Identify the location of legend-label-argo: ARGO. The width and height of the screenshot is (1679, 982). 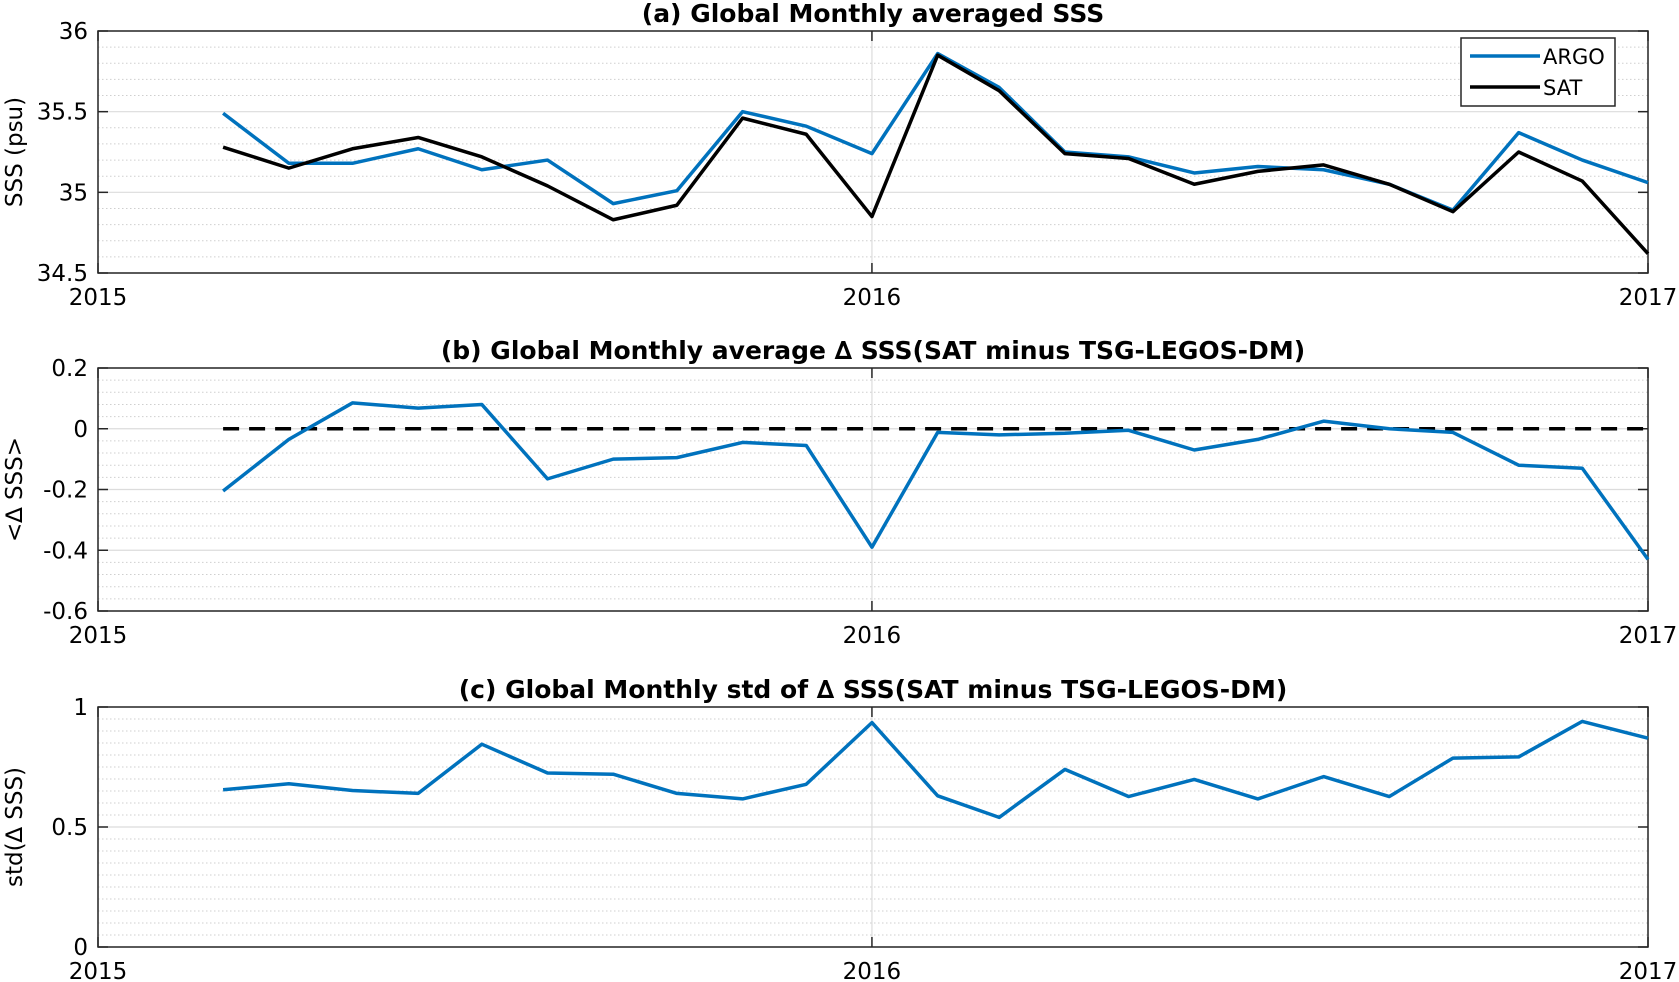
(1574, 57).